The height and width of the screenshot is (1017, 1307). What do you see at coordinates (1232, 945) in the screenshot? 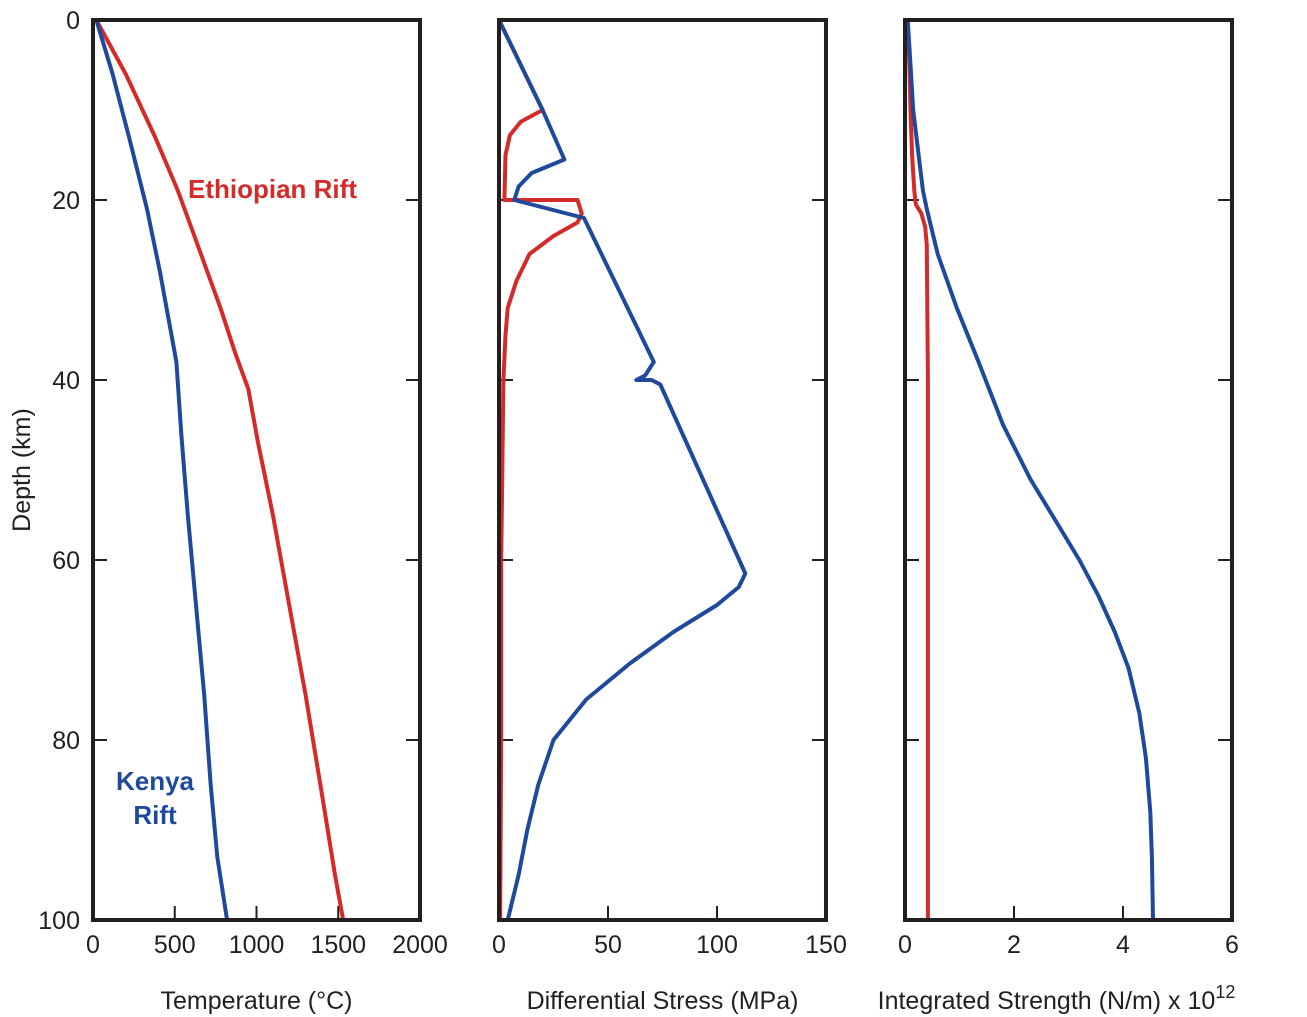
I see `x-tick-label: 6` at bounding box center [1232, 945].